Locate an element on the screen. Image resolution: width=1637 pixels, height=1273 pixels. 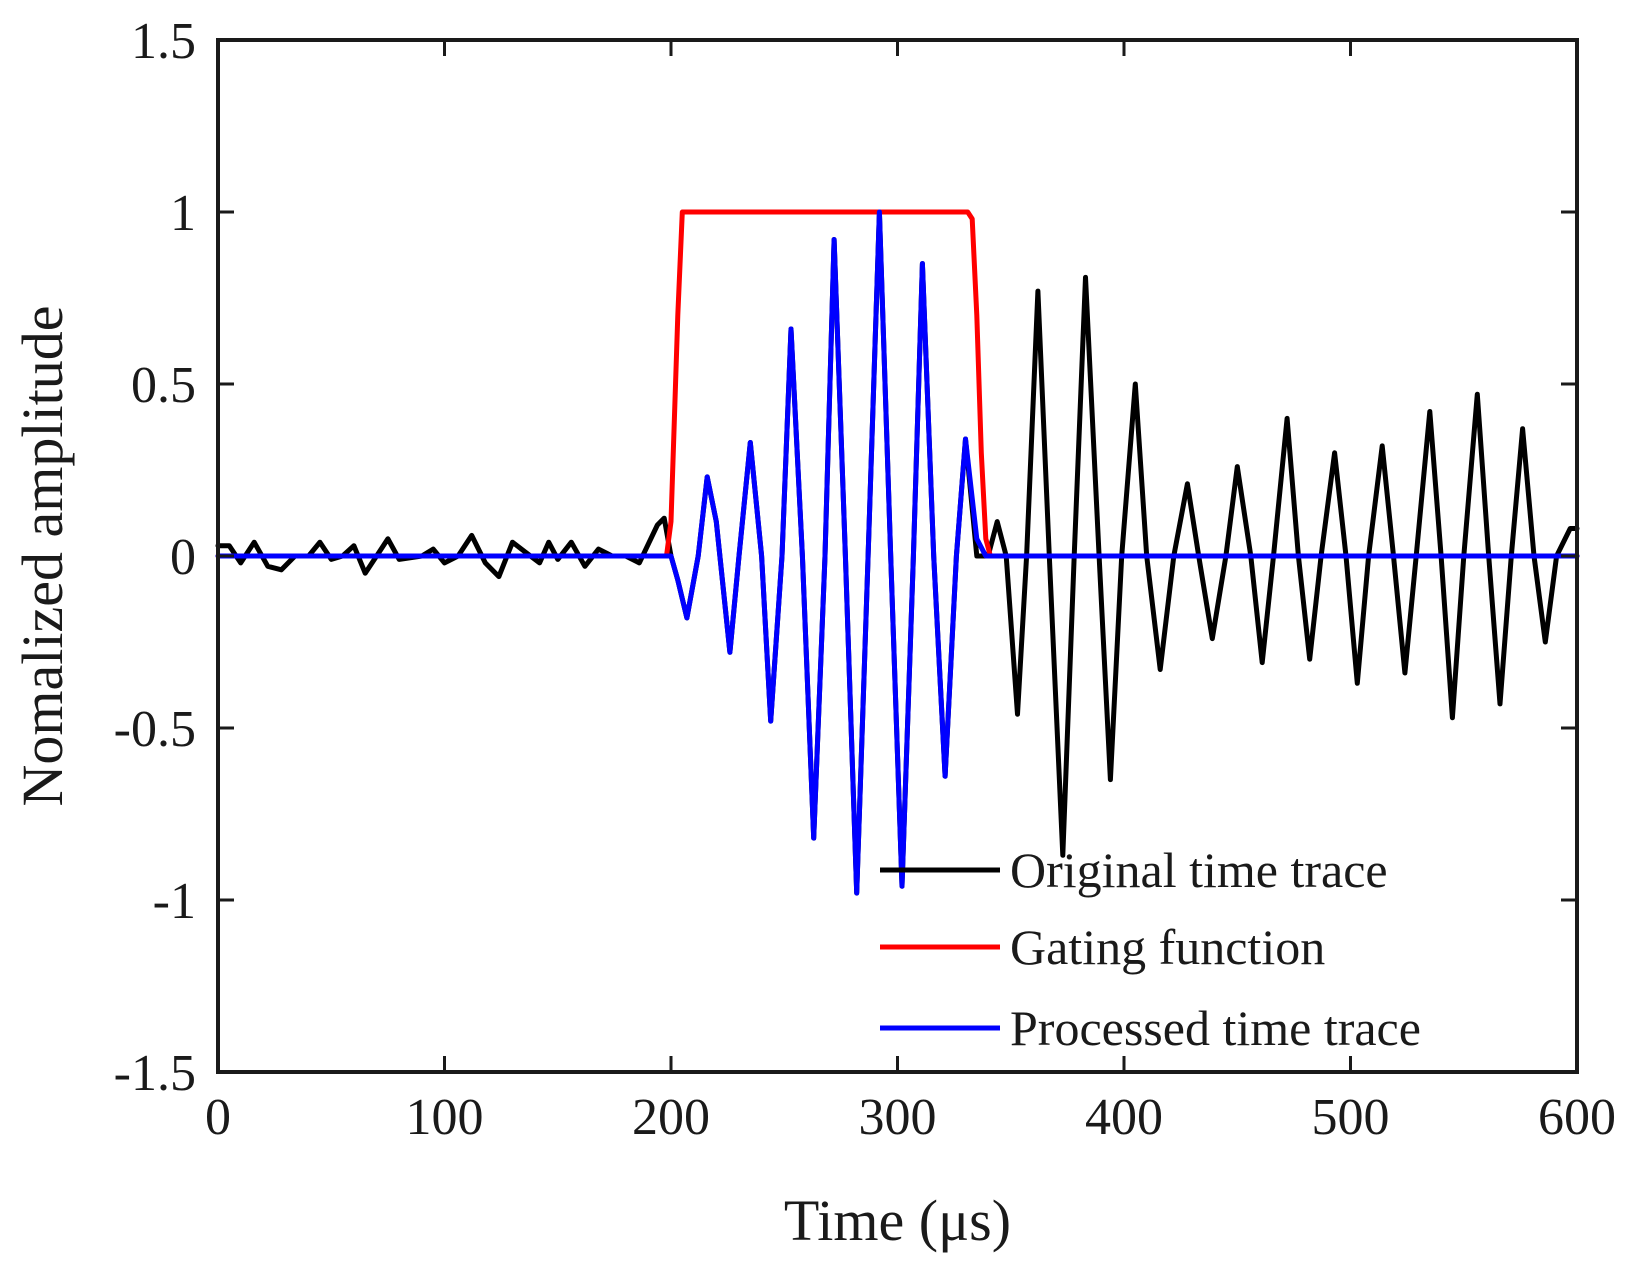
x-tick-label: 300 is located at coordinates (898, 1117).